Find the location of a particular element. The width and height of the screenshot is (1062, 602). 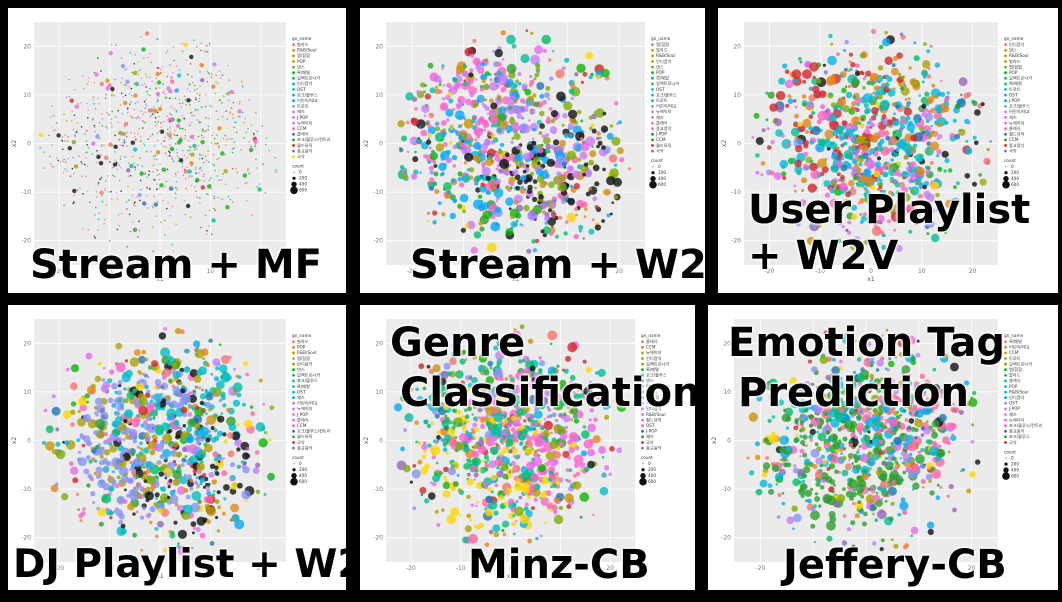

legend-size-label: 400 is located at coordinates (1015, 178).